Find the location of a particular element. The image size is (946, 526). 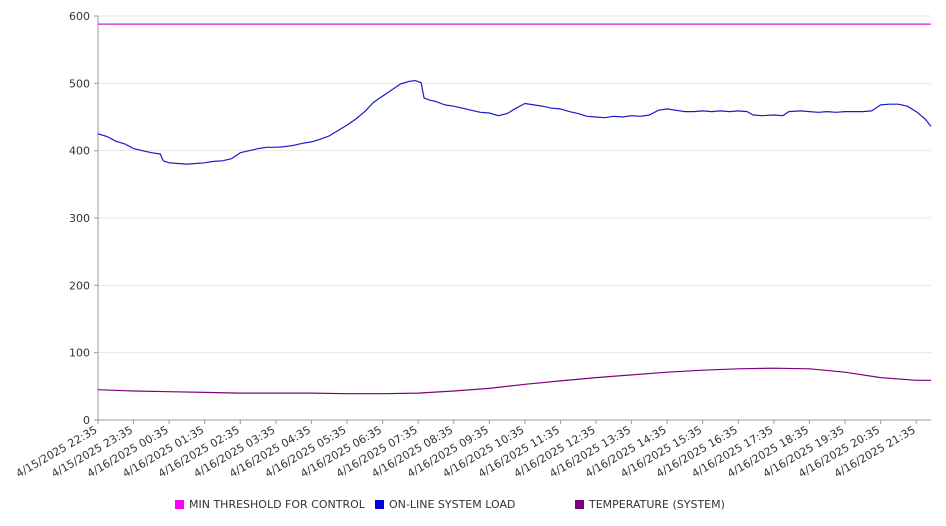

legend-label-temperature: TEMPERATURE (SYSTEM) is located at coordinates (657, 504).